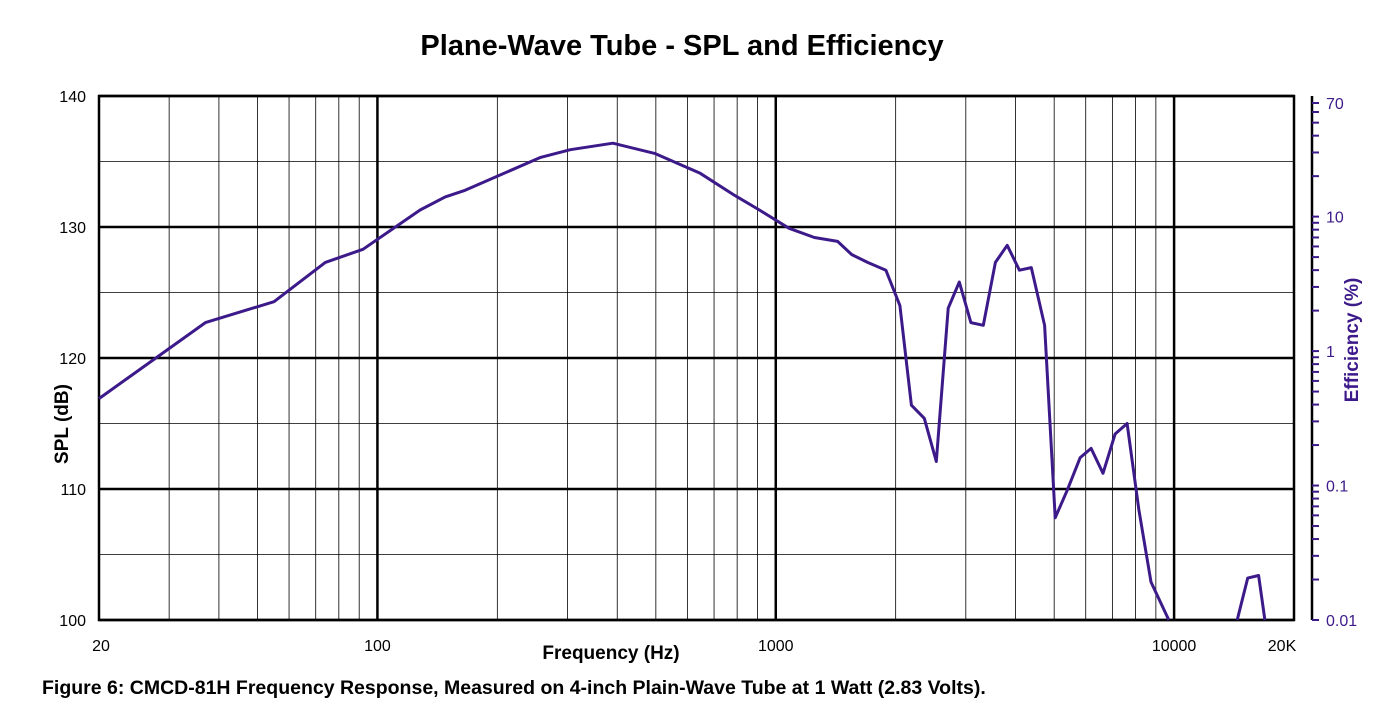  I want to click on y-tick-label: 110, so click(73, 490).